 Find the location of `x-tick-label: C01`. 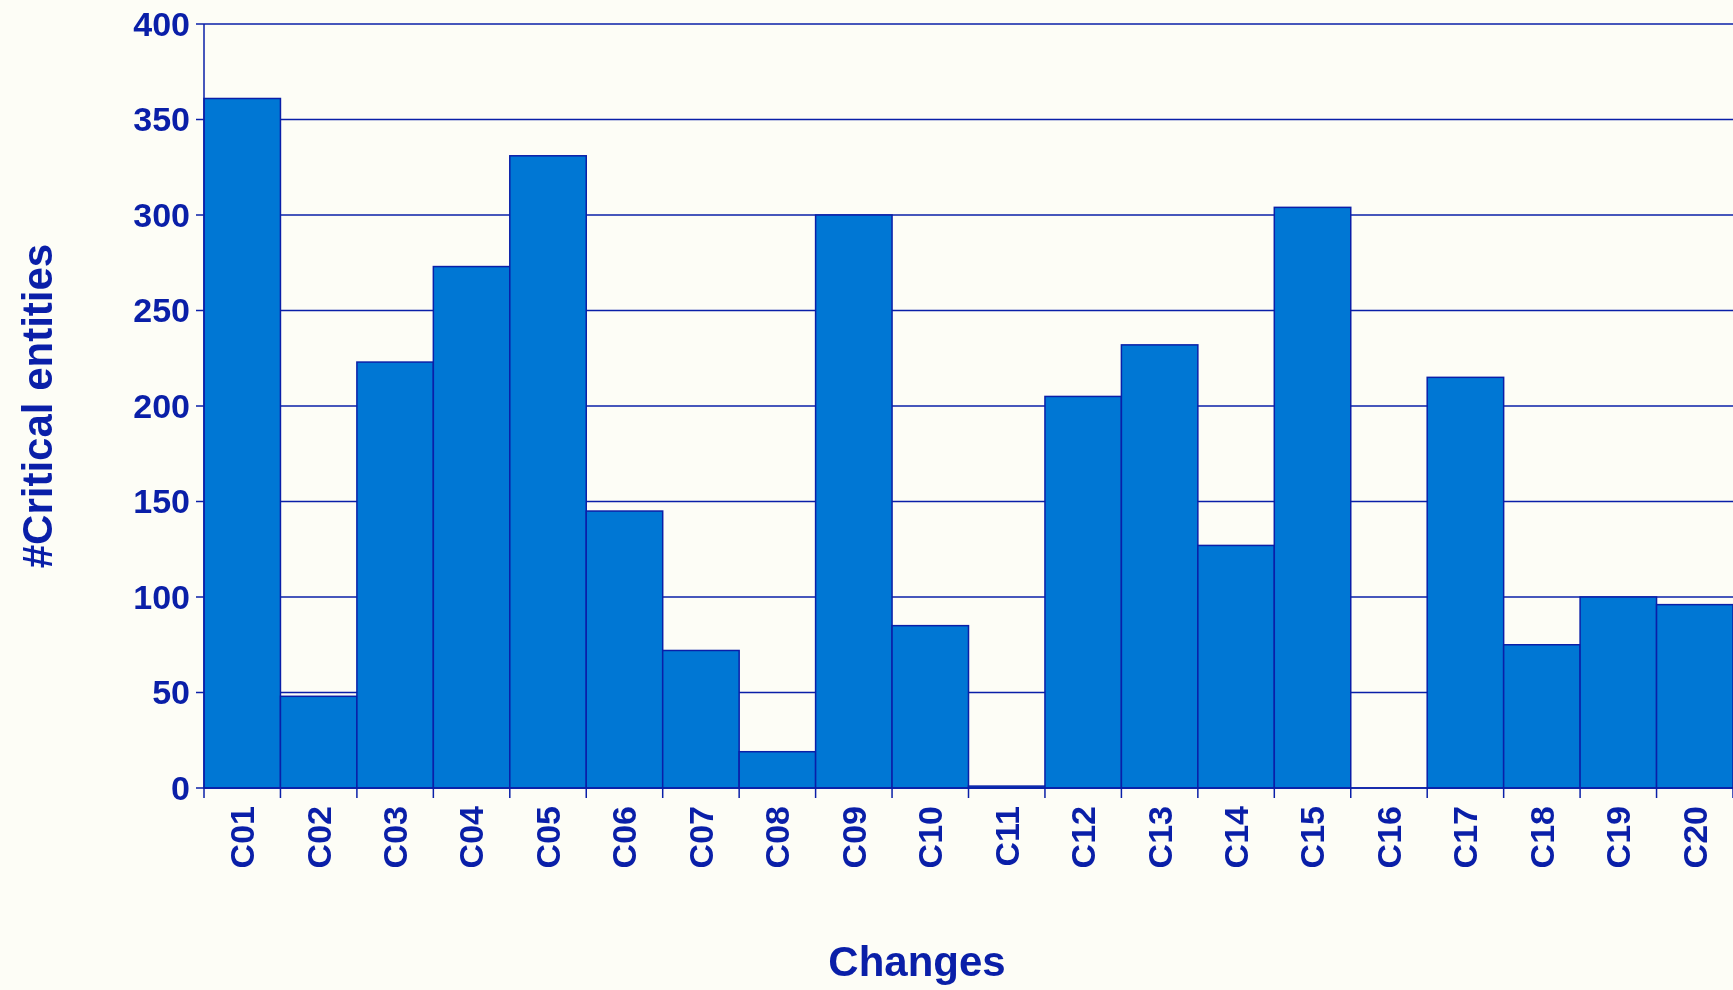

x-tick-label: C01 is located at coordinates (242, 837).